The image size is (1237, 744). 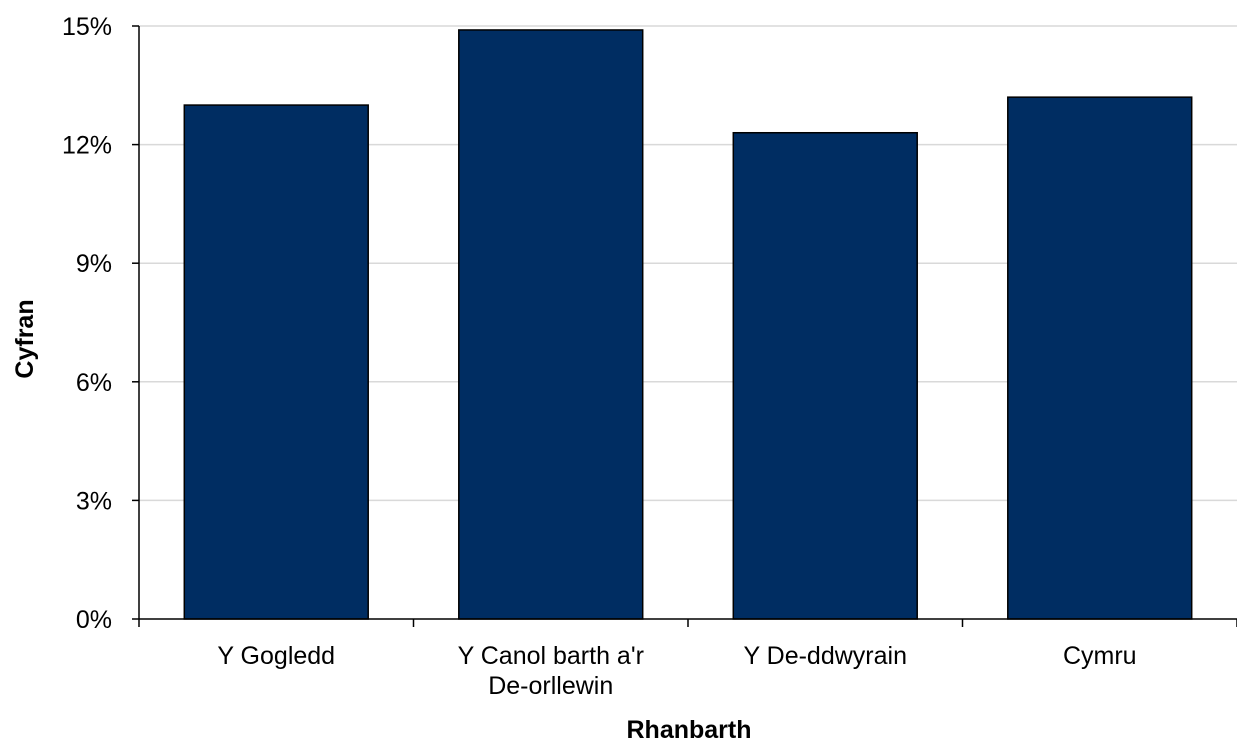 I want to click on x-axis-title: Rhanbarth, so click(x=689, y=730).